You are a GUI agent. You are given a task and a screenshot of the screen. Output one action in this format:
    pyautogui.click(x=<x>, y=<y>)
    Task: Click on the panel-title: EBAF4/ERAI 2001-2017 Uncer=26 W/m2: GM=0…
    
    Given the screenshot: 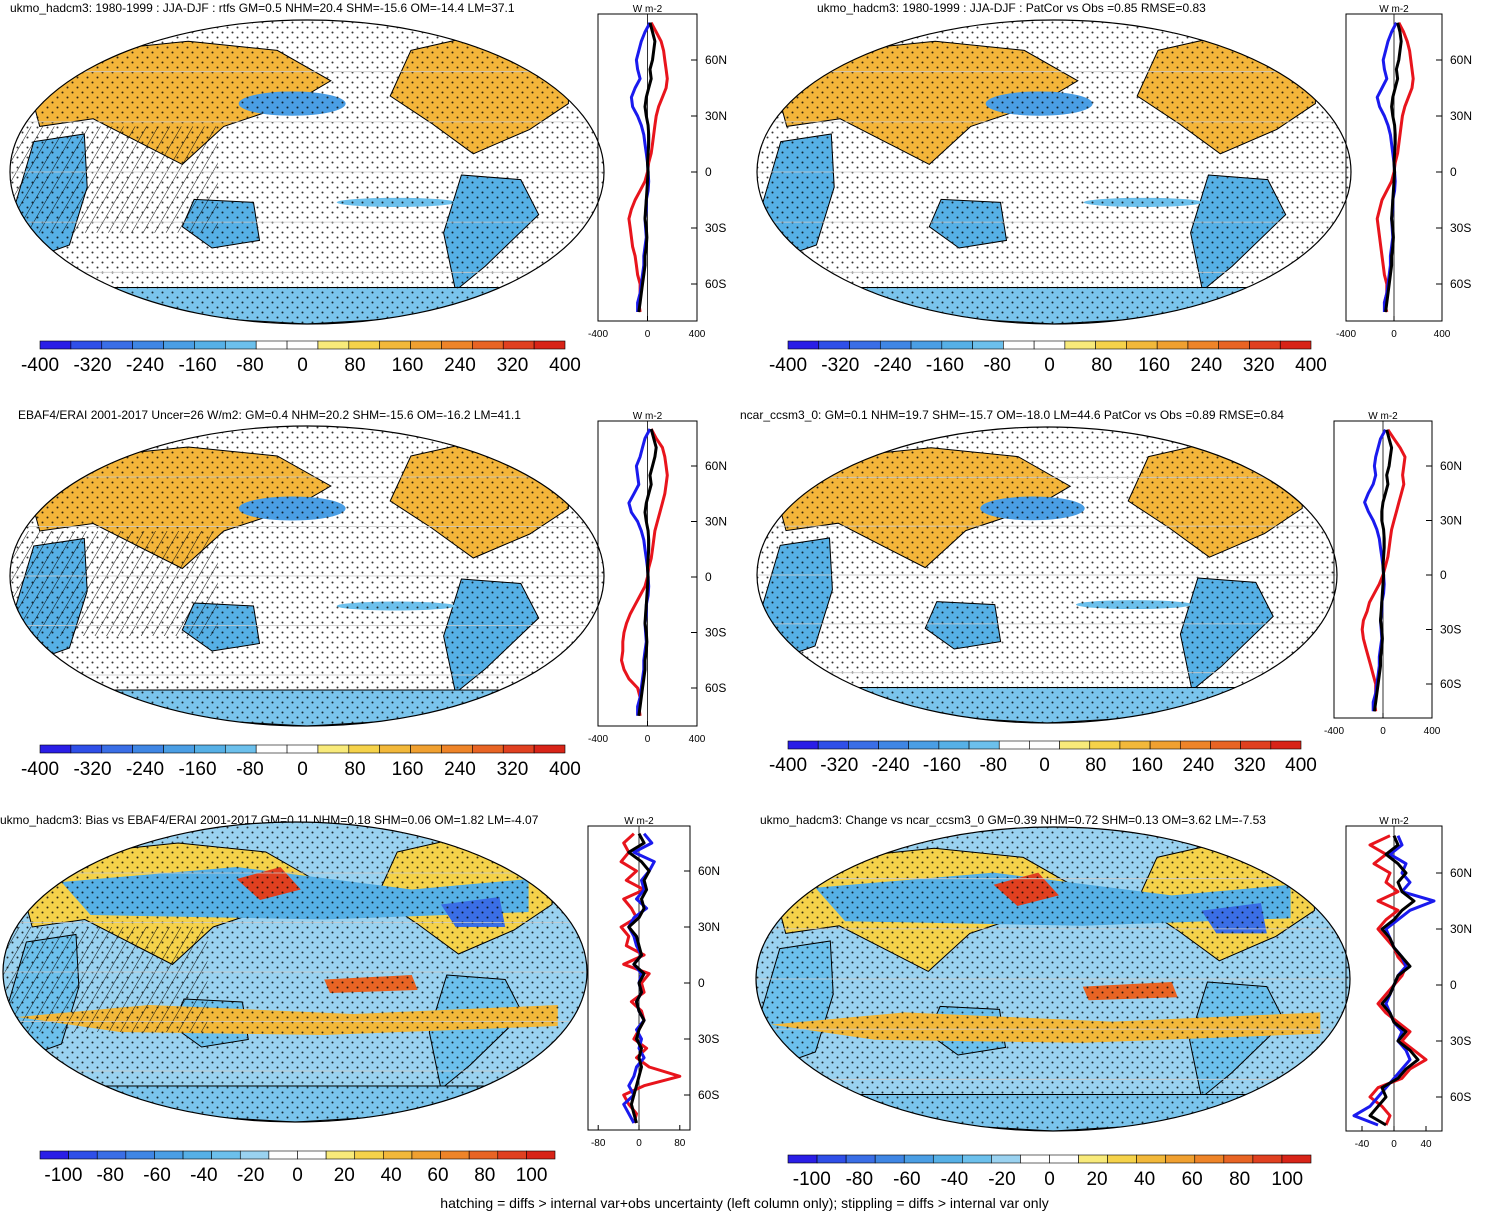 What is the action you would take?
    pyautogui.click(x=269, y=415)
    